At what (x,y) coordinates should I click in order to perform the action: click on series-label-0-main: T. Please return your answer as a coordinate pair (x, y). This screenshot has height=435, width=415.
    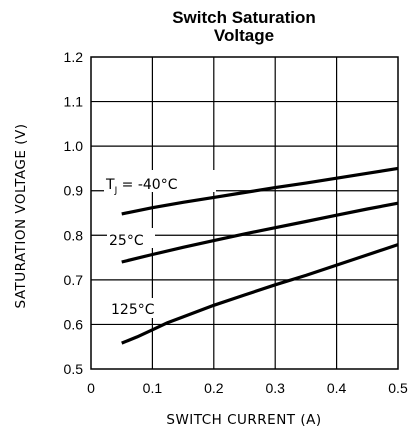
    Looking at the image, I should click on (110, 185).